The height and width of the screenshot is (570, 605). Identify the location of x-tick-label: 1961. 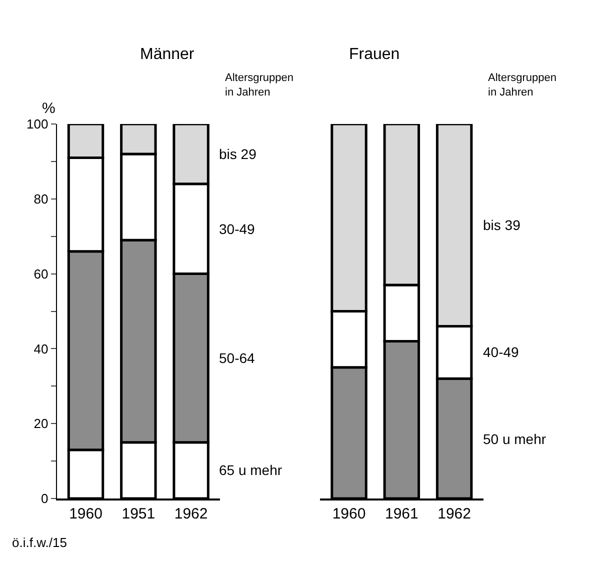
(401, 513).